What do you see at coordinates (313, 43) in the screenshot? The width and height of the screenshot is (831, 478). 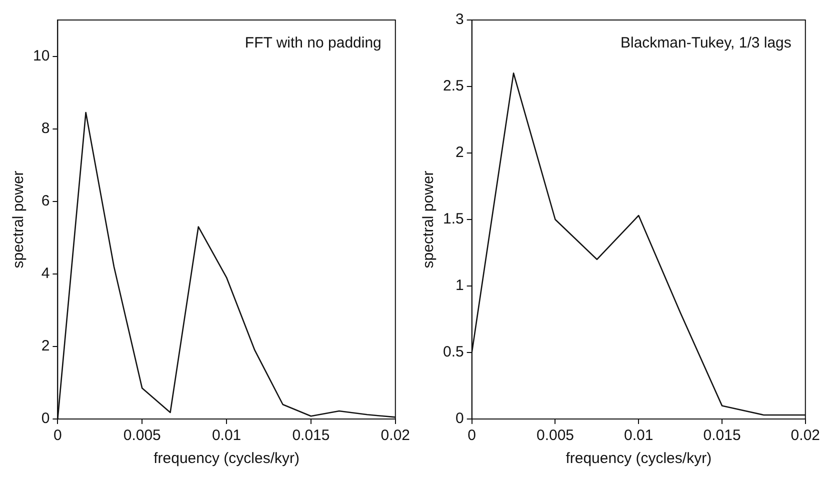 I see `annotation: FFT with no padding` at bounding box center [313, 43].